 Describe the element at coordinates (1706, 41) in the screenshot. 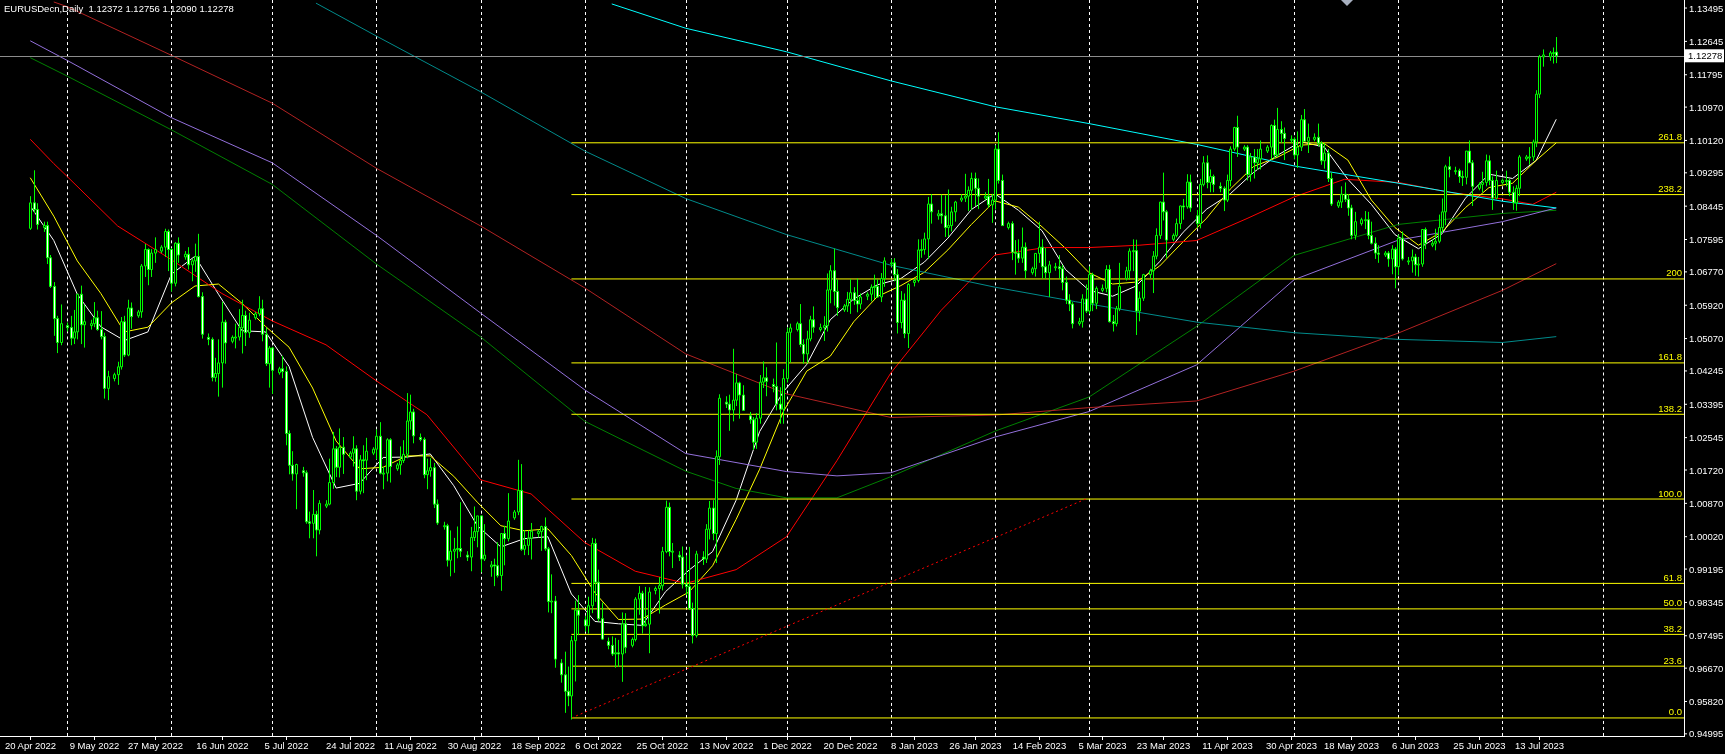

I see `y-tick-label: 1.12645` at that location.